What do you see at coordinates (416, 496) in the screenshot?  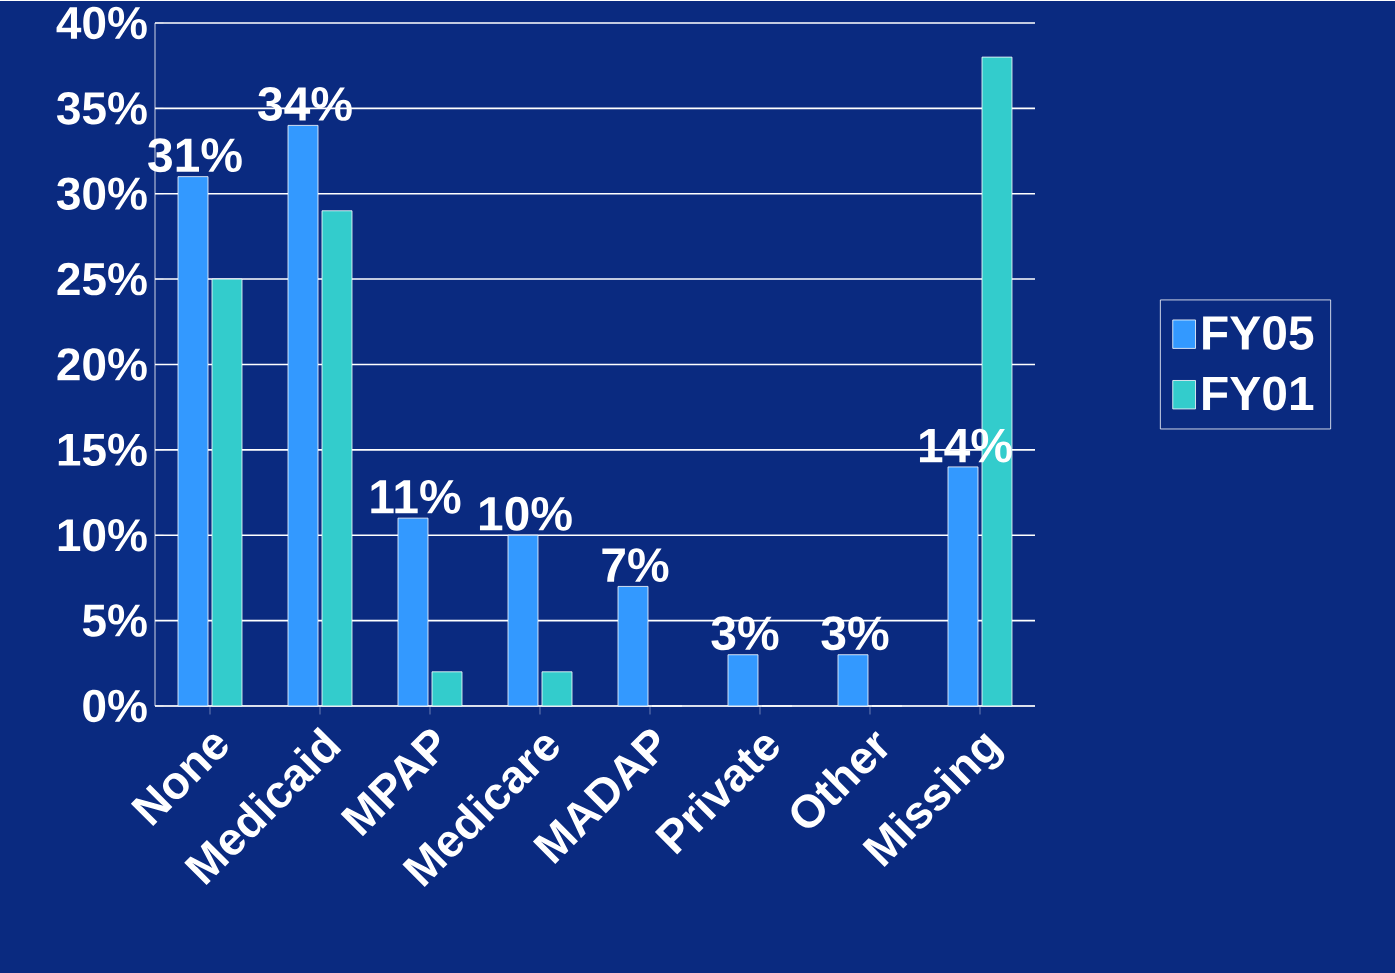 I see `data-label: 11%` at bounding box center [416, 496].